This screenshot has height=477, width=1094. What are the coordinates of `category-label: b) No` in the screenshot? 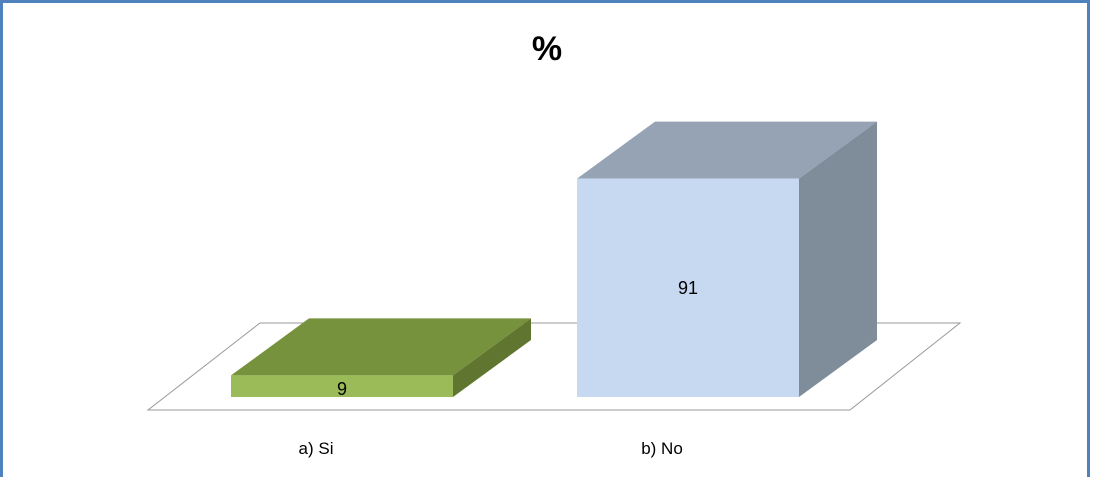 It's located at (662, 448).